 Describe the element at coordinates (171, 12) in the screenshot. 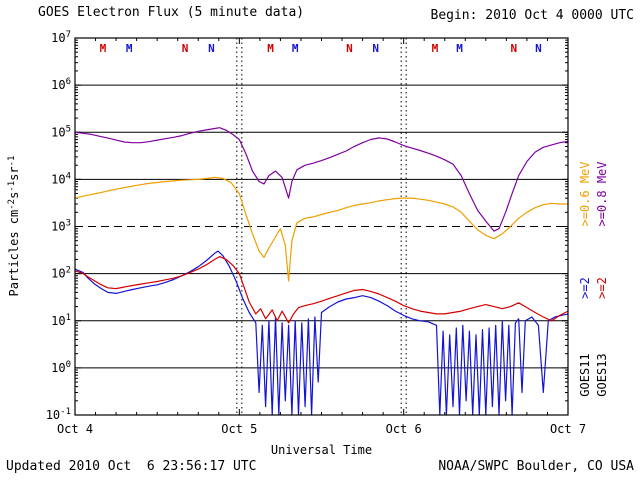

I see `chart-title: GOES Electron Flux (5 minute data)` at that location.